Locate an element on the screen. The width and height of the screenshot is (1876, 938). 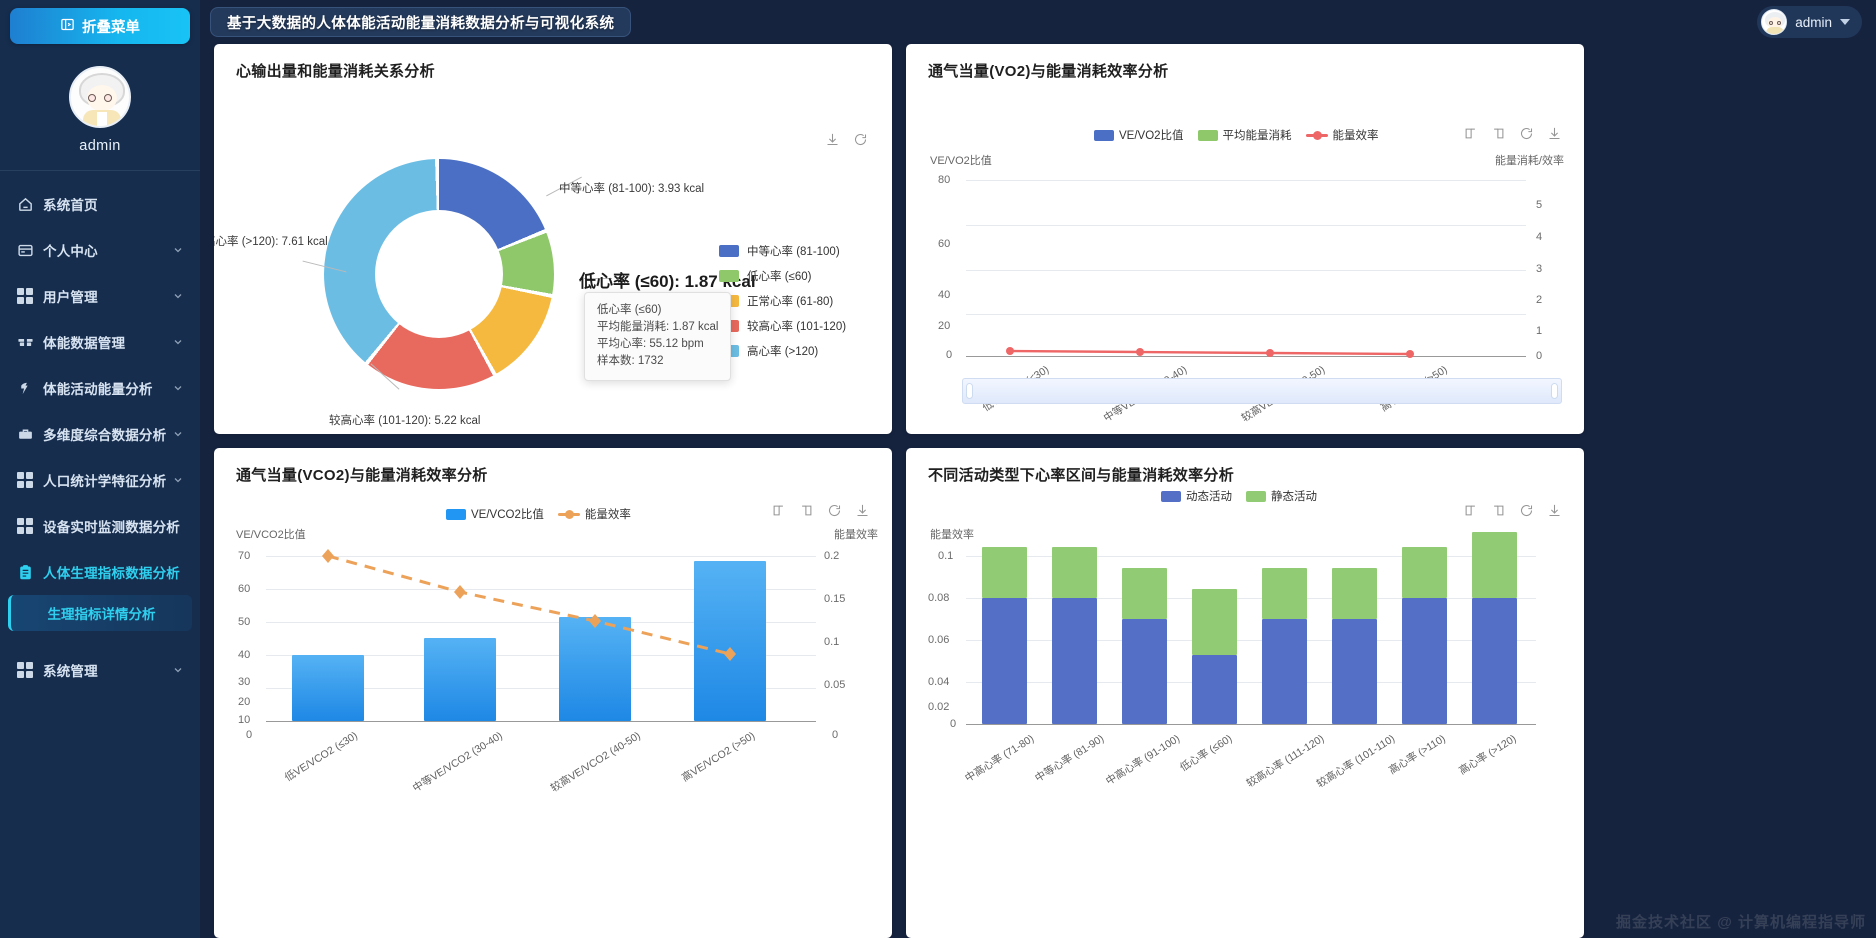
briefcase-icon is located at coordinates (25, 434).